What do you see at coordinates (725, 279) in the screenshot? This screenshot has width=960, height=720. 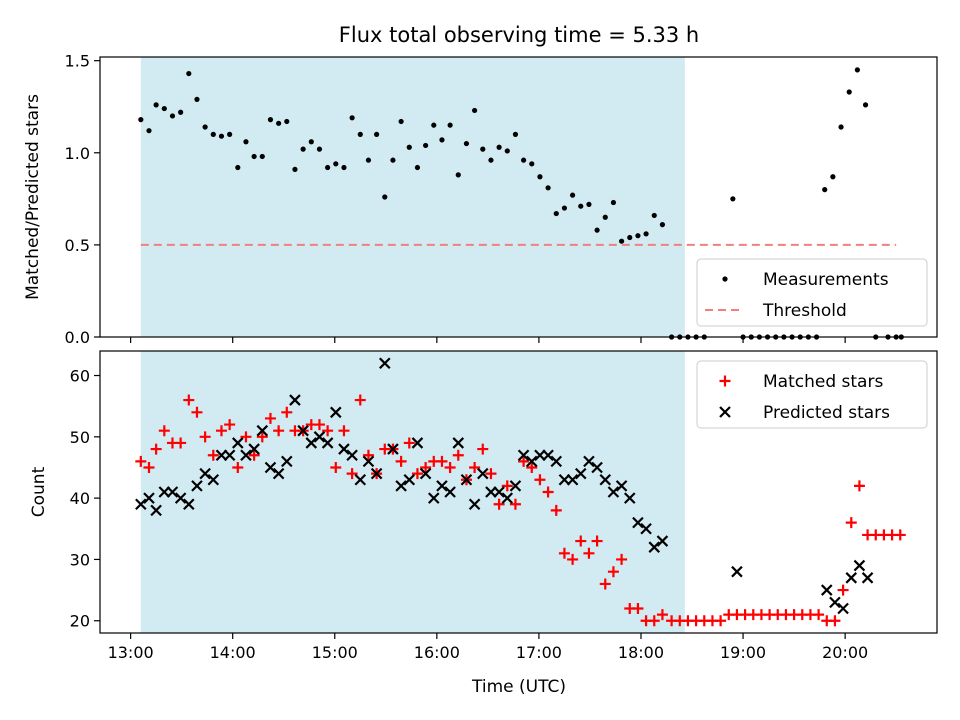 I see `legend-measurement-marker` at bounding box center [725, 279].